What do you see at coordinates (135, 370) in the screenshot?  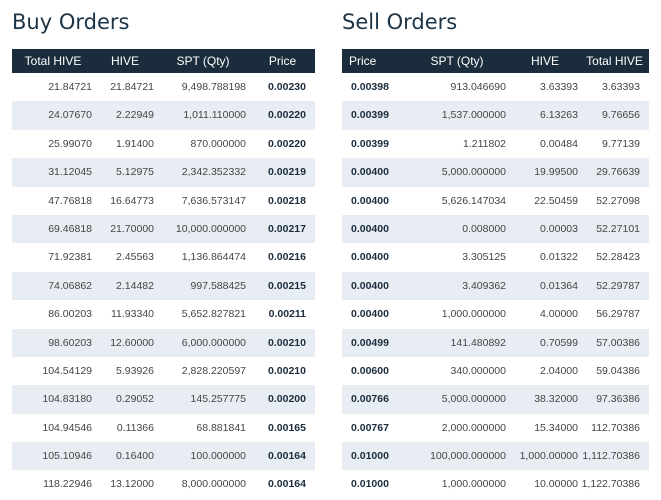 I see `buy-cell-hive: 5.93926` at bounding box center [135, 370].